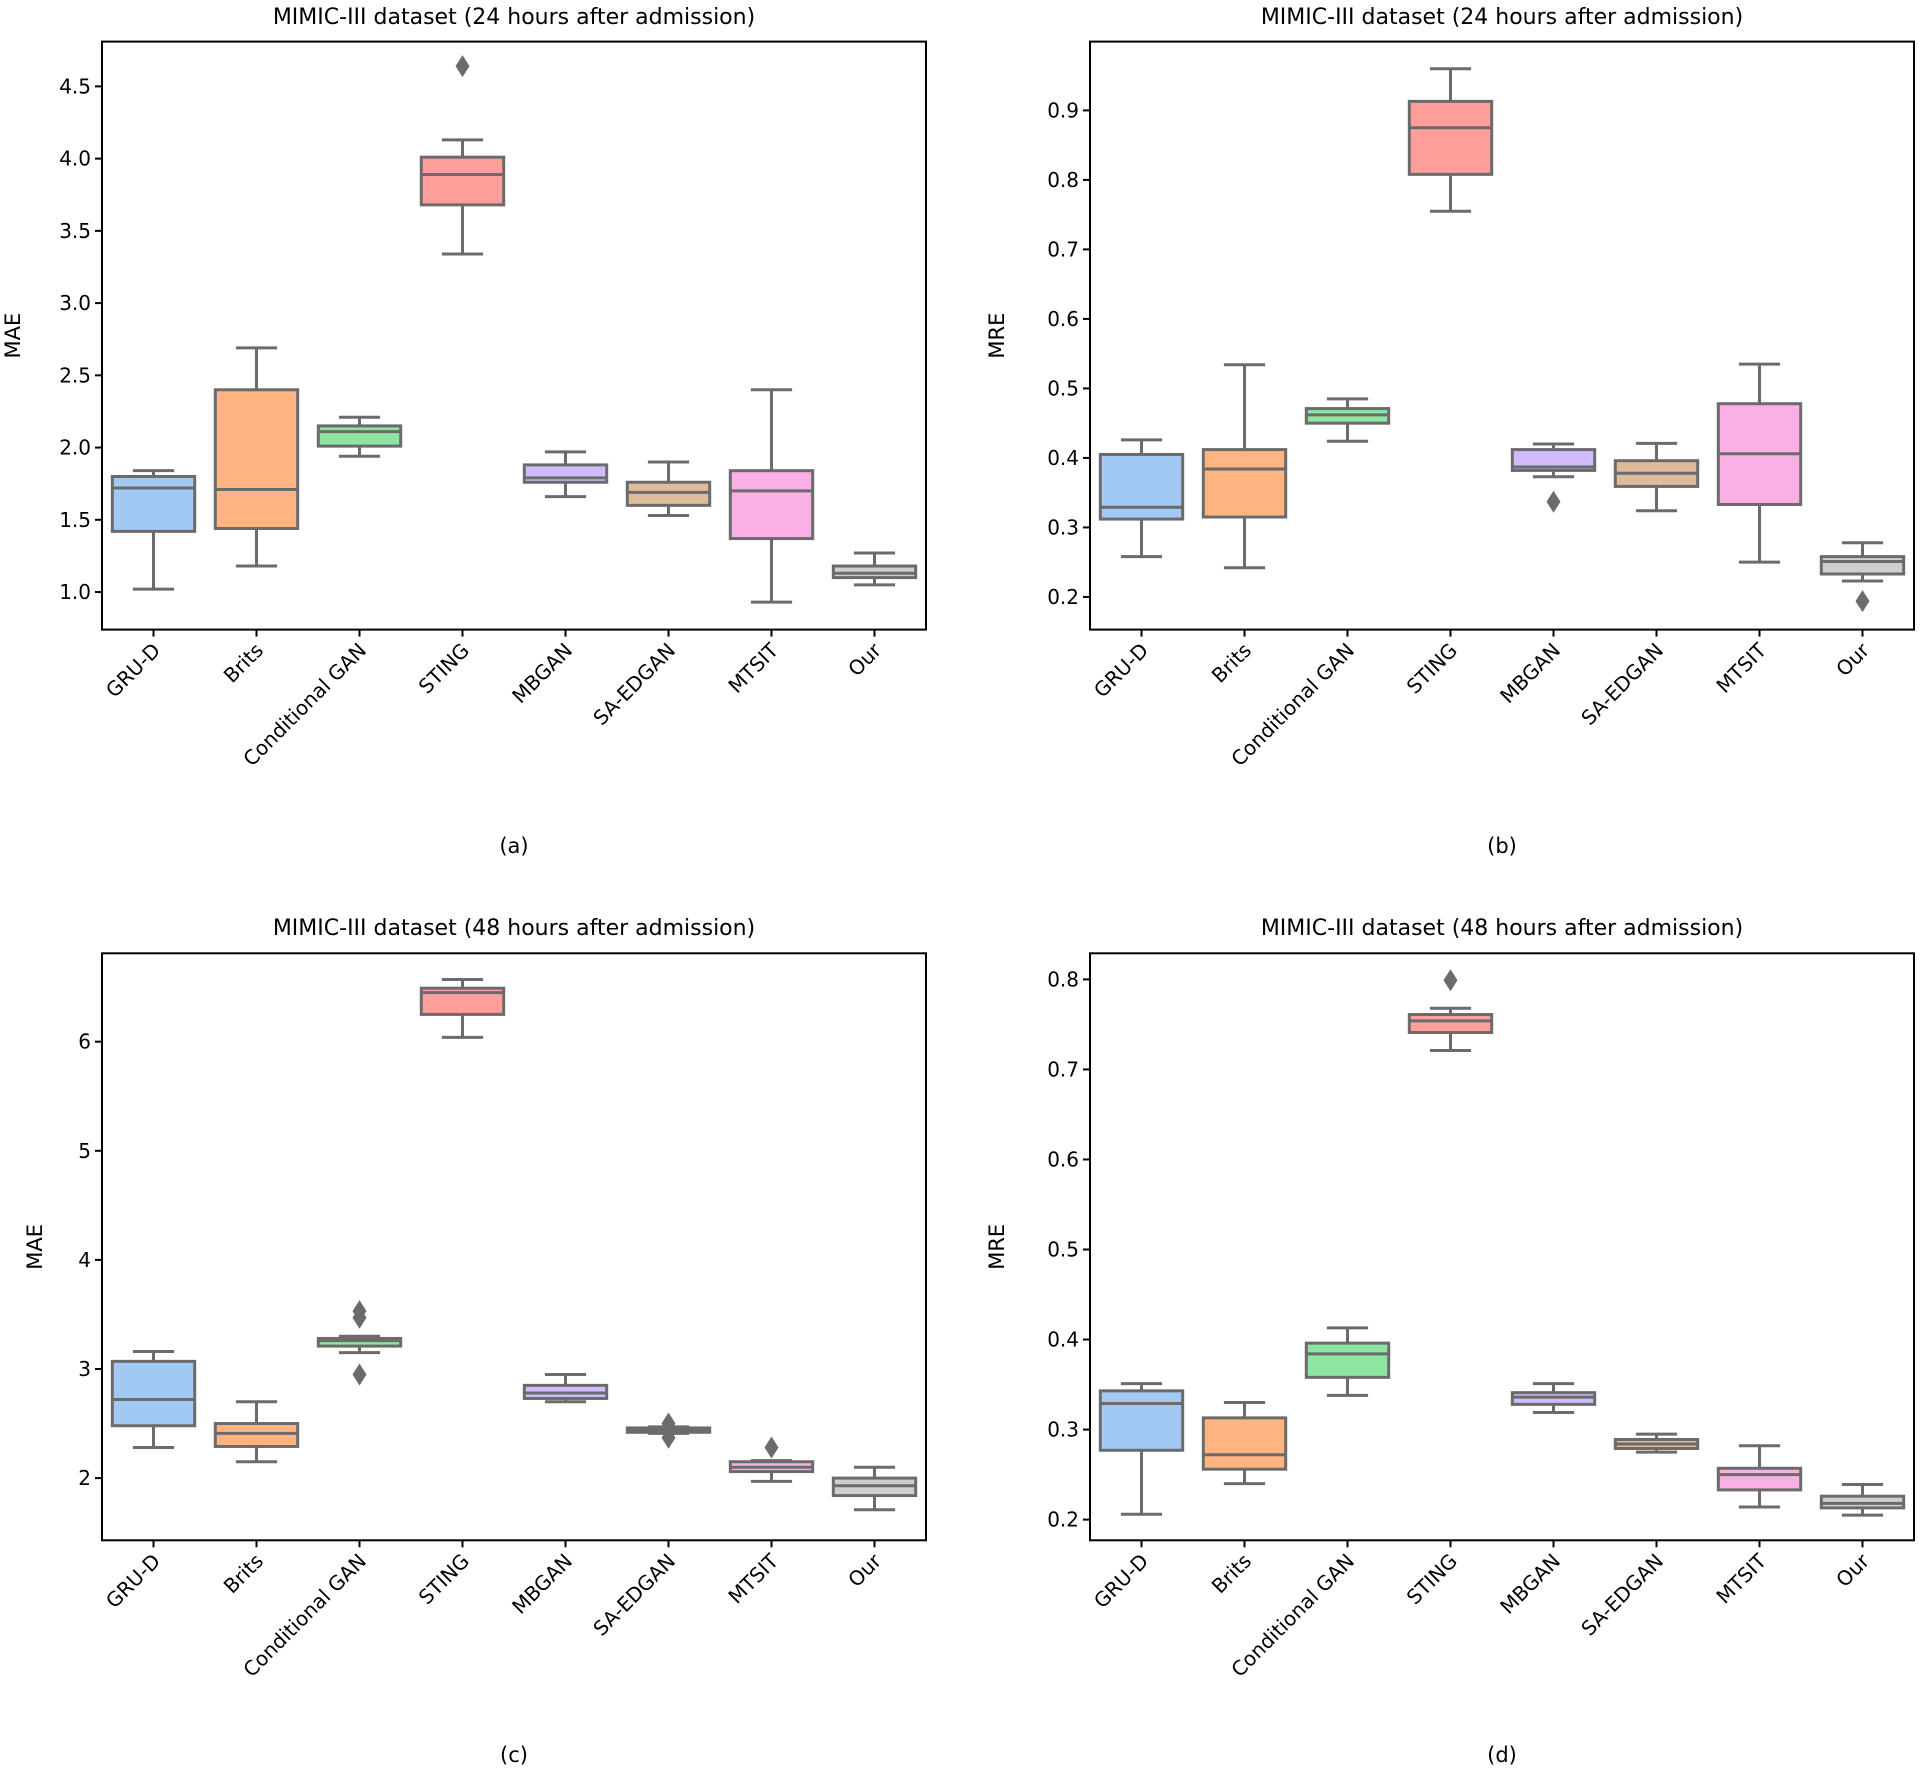 The width and height of the screenshot is (1920, 1776). What do you see at coordinates (75, 375) in the screenshot?
I see `y-tick-label: 2.5` at bounding box center [75, 375].